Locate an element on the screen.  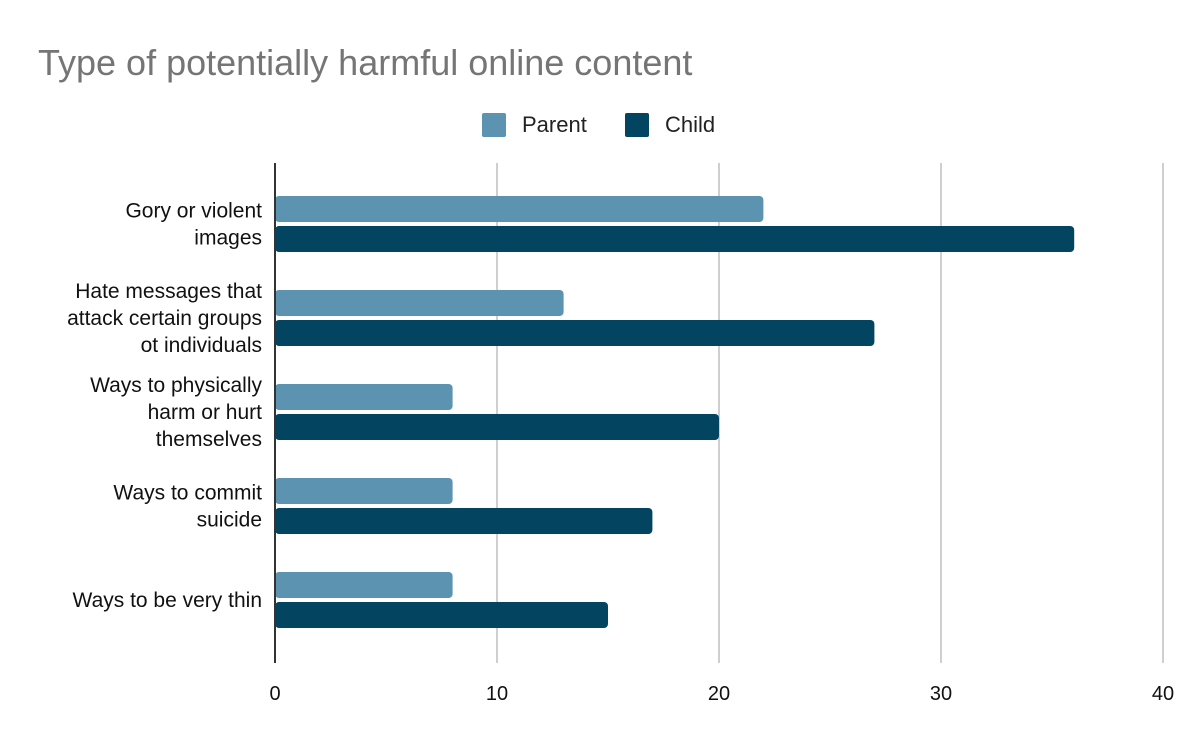
category-label-line: ot individuals is located at coordinates (201, 345).